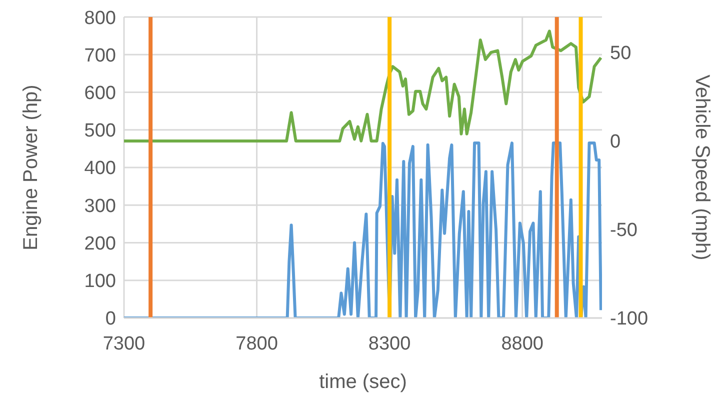 Image resolution: width=725 pixels, height=412 pixels. Describe the element at coordinates (100, 169) in the screenshot. I see `y-tick-label: 400` at that location.